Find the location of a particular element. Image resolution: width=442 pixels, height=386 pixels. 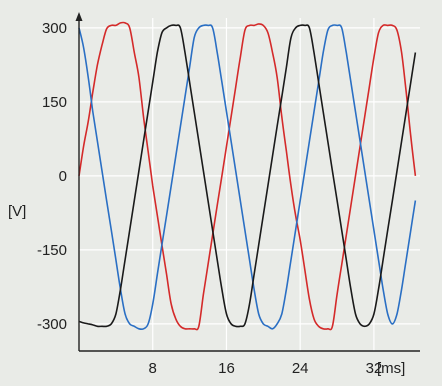

y-tick-label: -300 is located at coordinates (52, 324).